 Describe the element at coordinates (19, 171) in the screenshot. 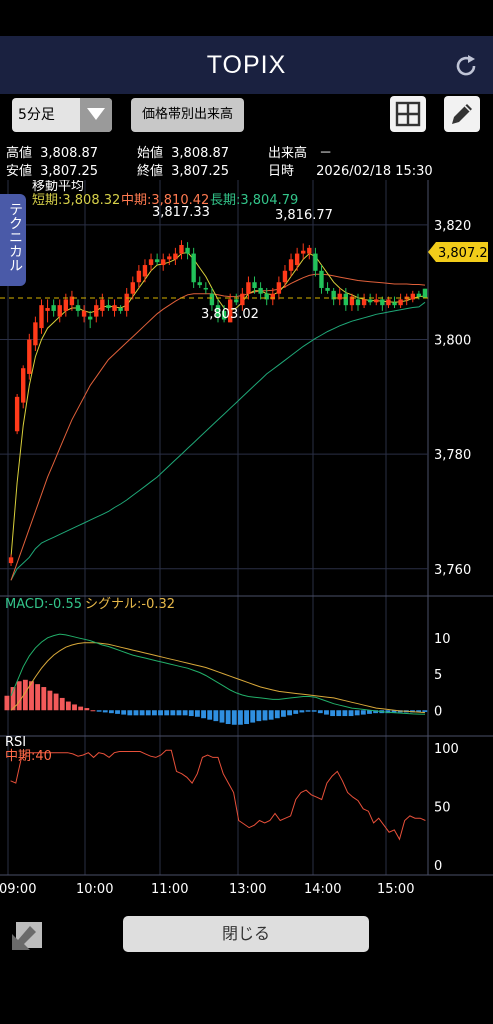

I see `stat-low-label: 安値` at that location.